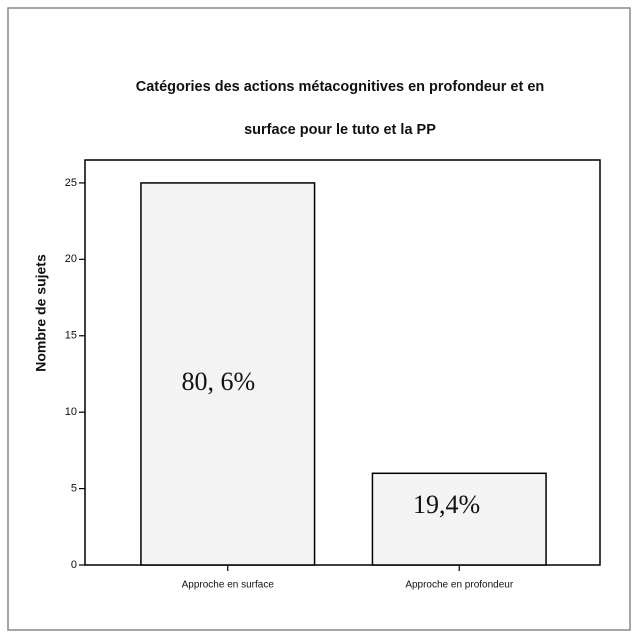 The image size is (638, 644). What do you see at coordinates (340, 130) in the screenshot?
I see `chart-title: surface pour le tuto et la PP` at bounding box center [340, 130].